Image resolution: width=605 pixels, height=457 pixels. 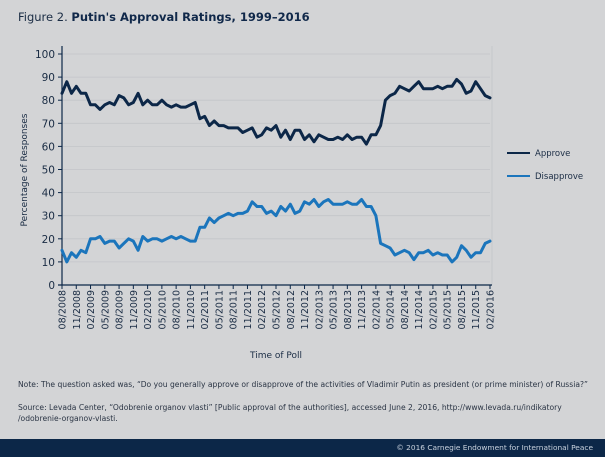 I want to click on legend-label-disapprove: Disapprove, so click(x=559, y=177).